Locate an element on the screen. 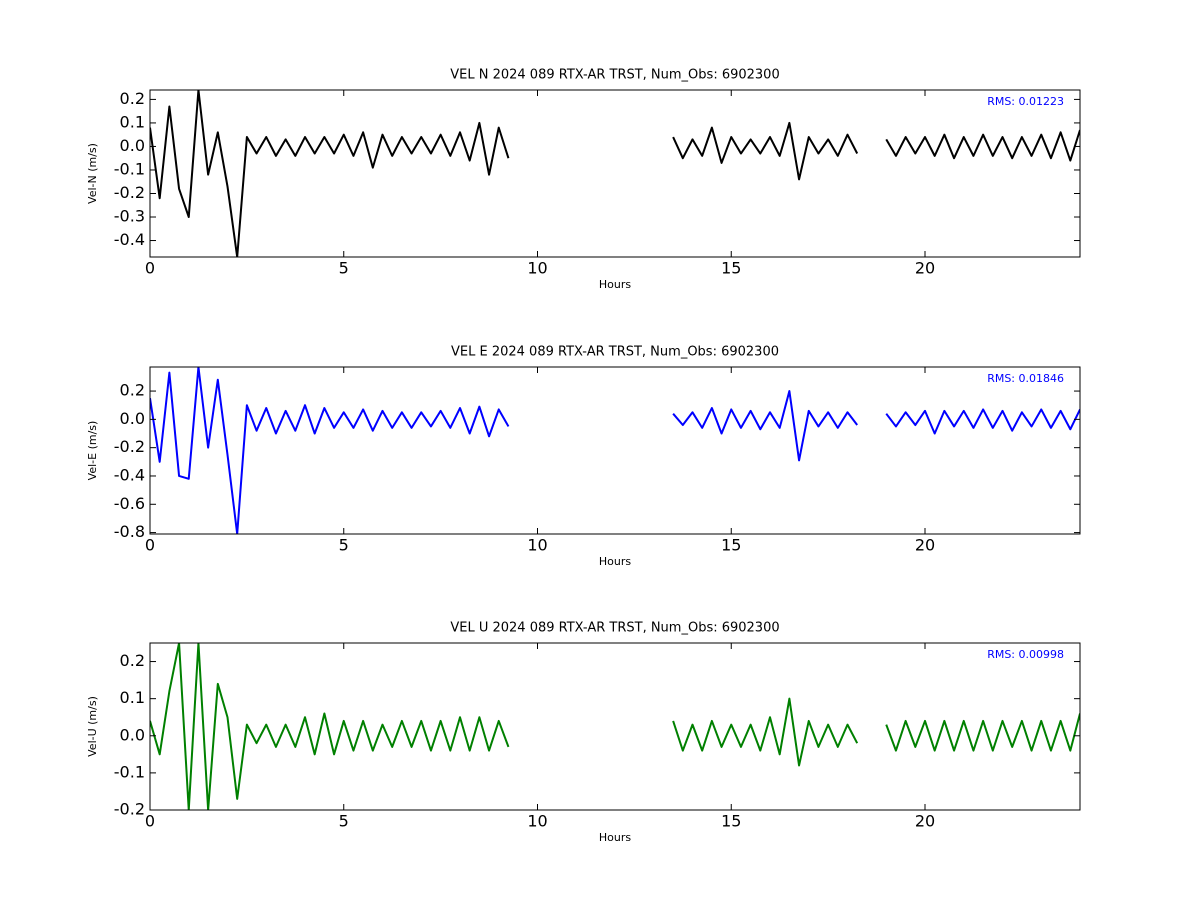 Image resolution: width=1200 pixels, height=900 pixels. y-tick-label: -0.3 is located at coordinates (129, 216).